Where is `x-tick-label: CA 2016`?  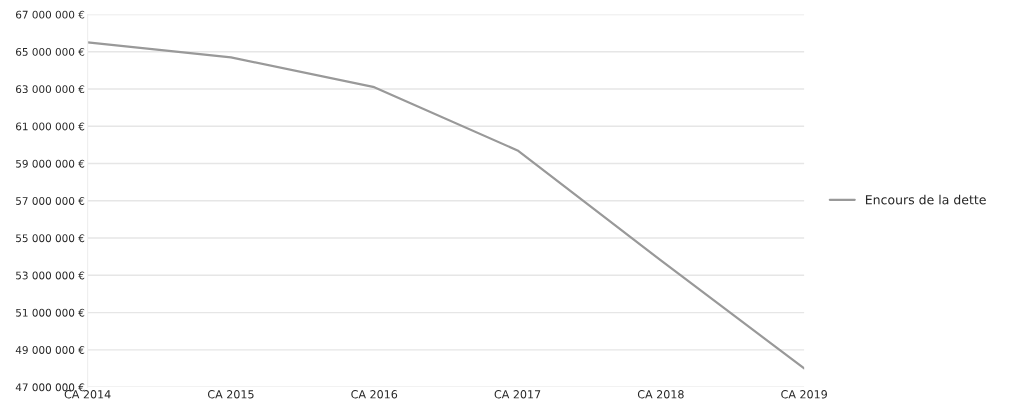
x-tick-label: CA 2016 is located at coordinates (374, 394).